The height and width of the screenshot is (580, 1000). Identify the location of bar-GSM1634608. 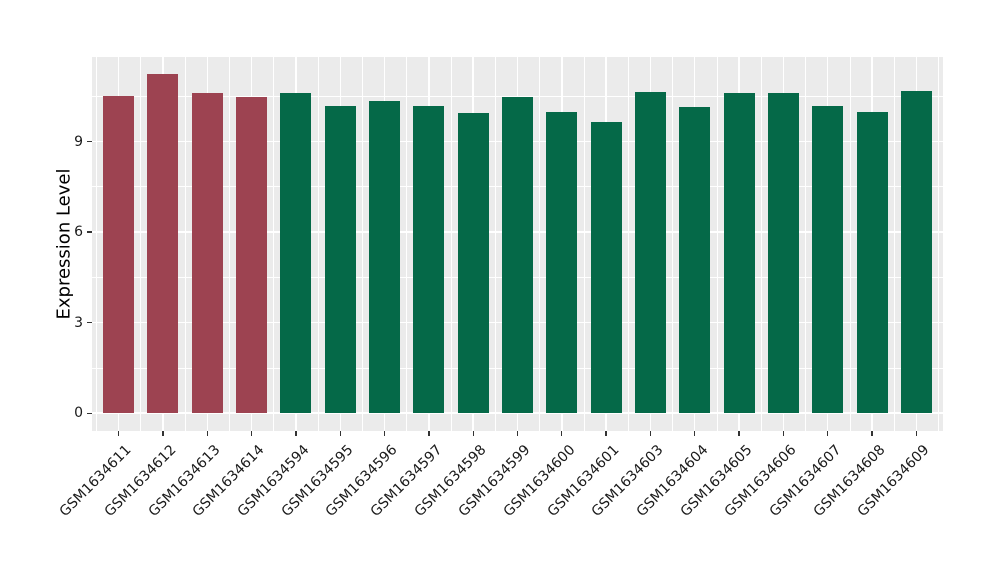
(872, 263).